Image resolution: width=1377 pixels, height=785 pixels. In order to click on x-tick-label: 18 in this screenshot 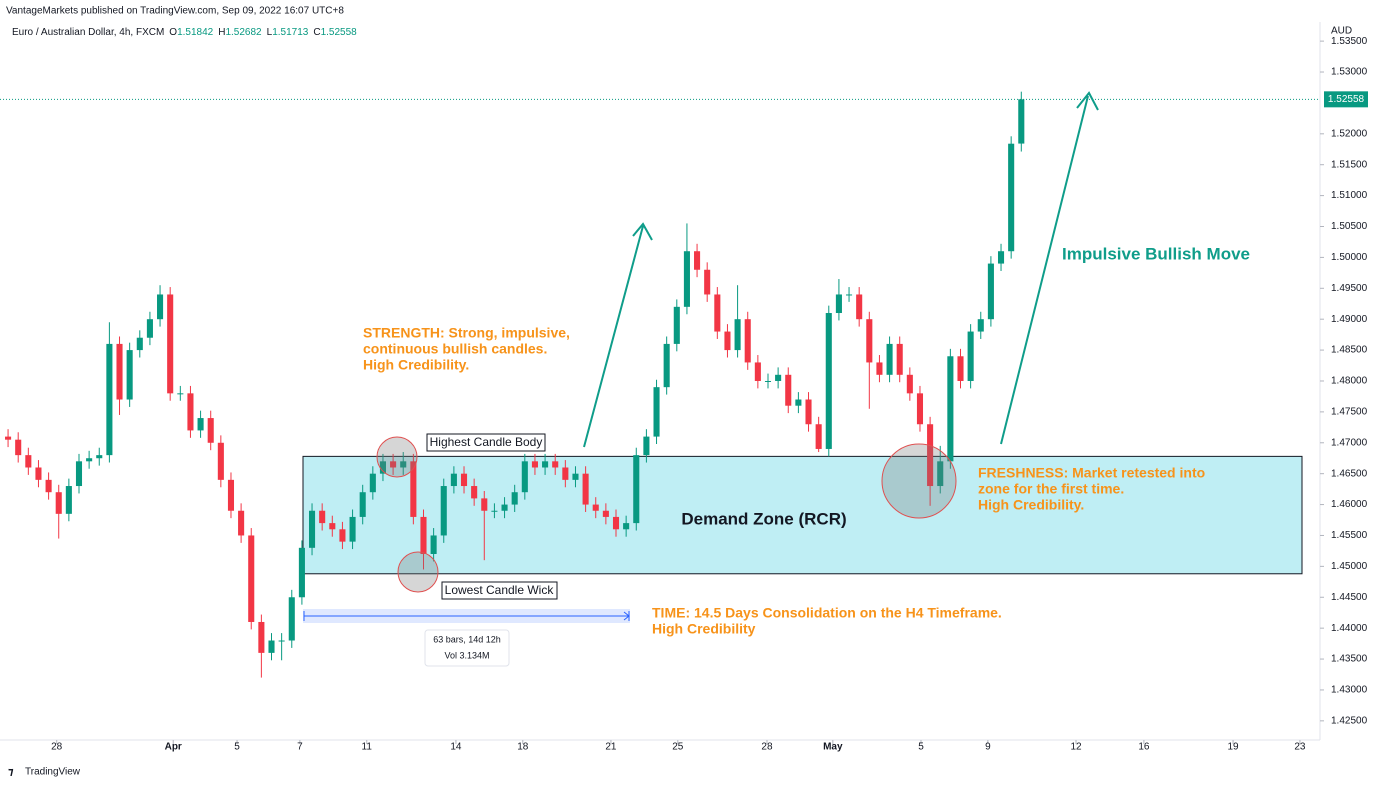, I will do `click(523, 747)`.